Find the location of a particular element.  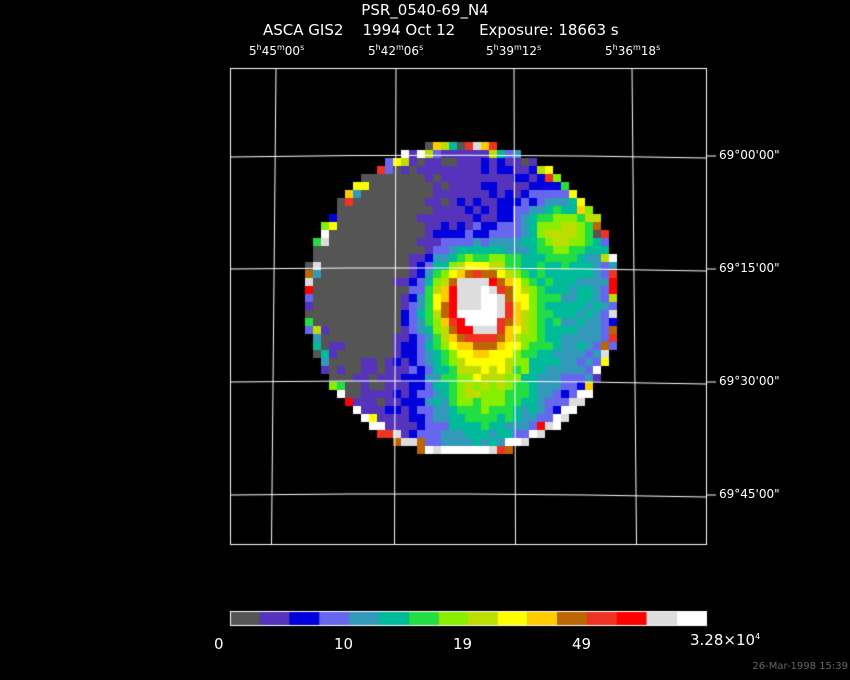

ra-label-4: 5h36m18s is located at coordinates (633, 51).